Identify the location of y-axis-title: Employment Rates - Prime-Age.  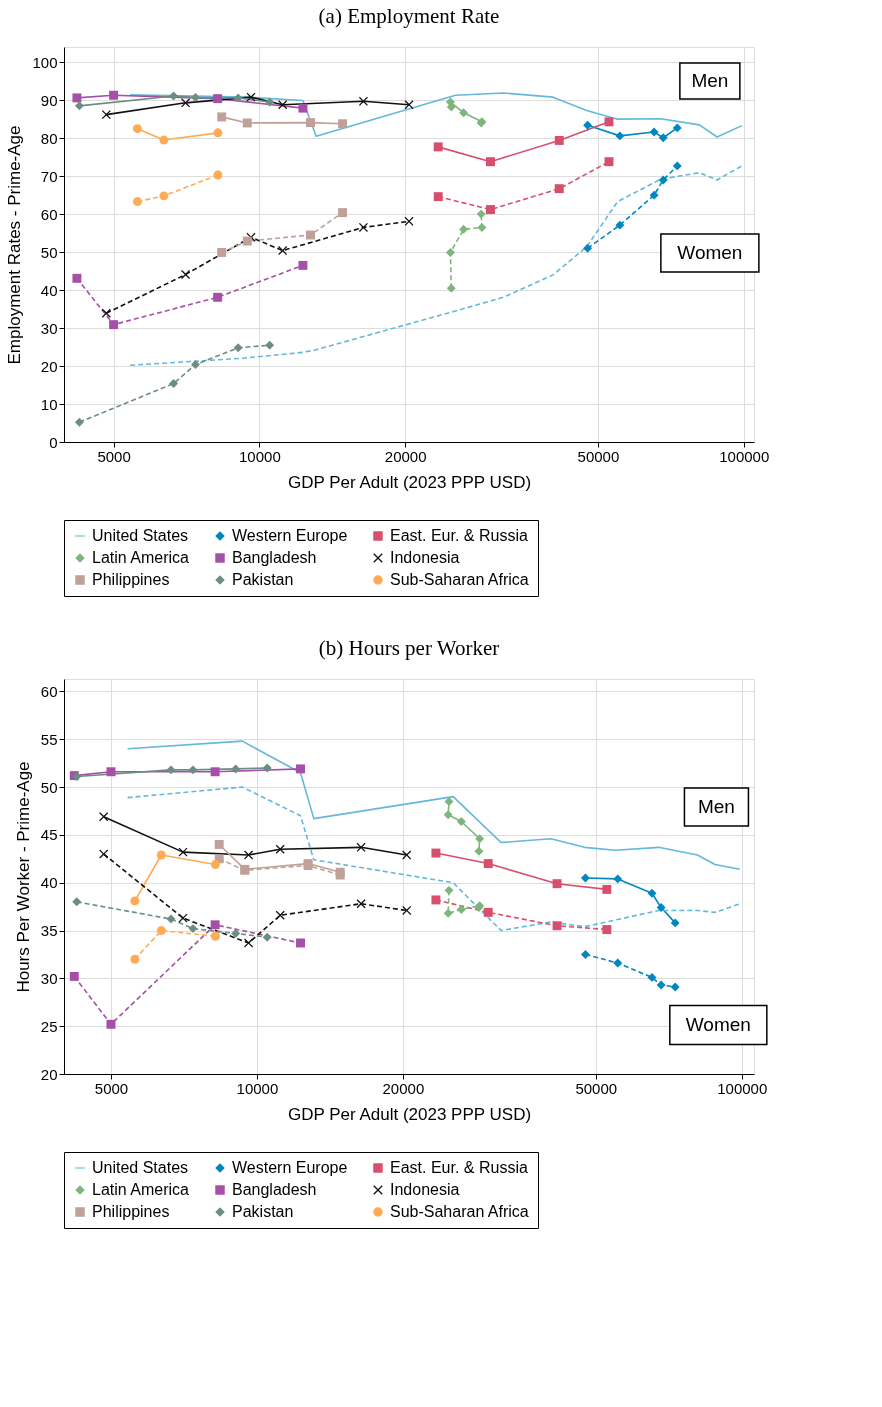
(15, 245).